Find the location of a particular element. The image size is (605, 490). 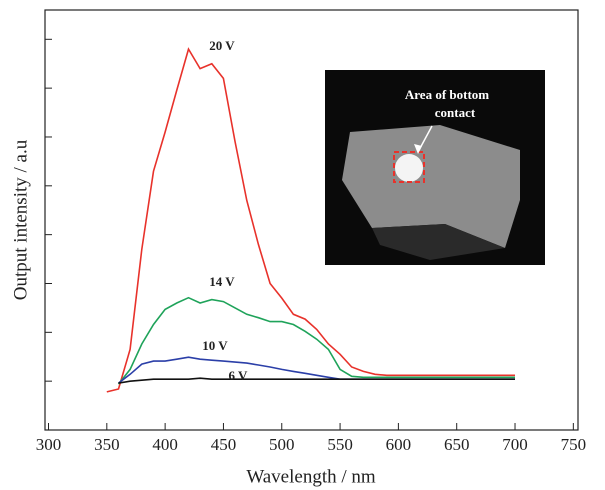

y-axis-title: Output intensity / a.u is located at coordinates (20, 219).